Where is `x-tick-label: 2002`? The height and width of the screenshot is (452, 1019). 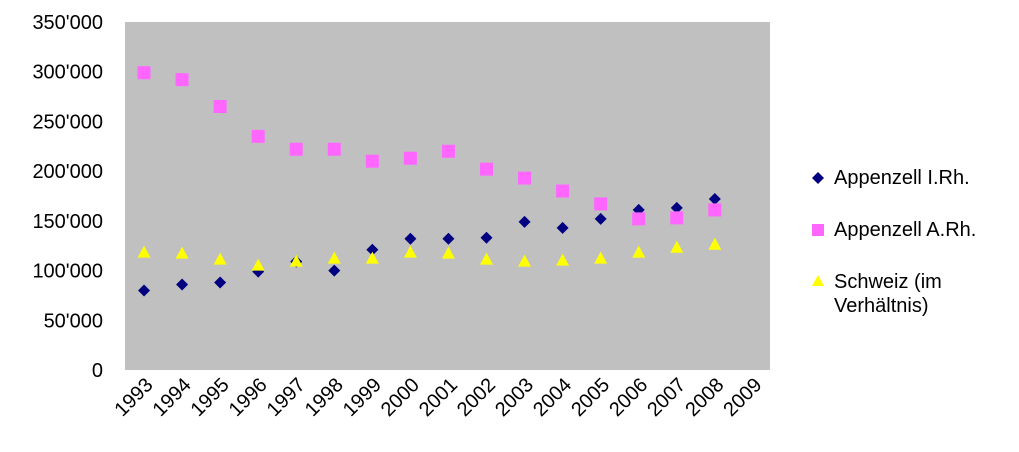 x-tick-label: 2002 is located at coordinates (476, 397).